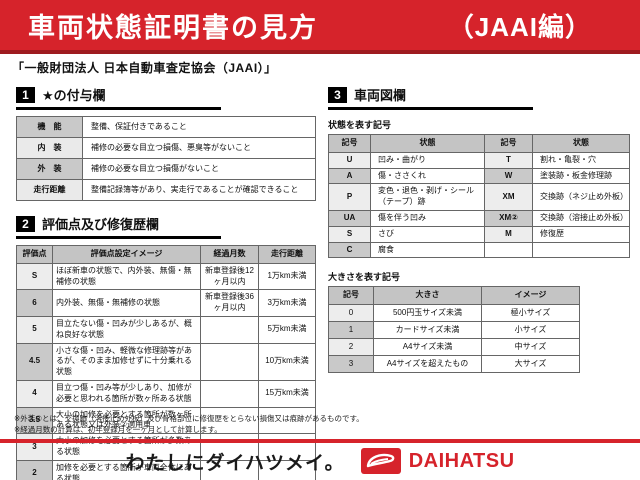 The width and height of the screenshot is (640, 480). Describe the element at coordinates (287, 254) in the screenshot. I see `column-header: 走行距離` at that location.